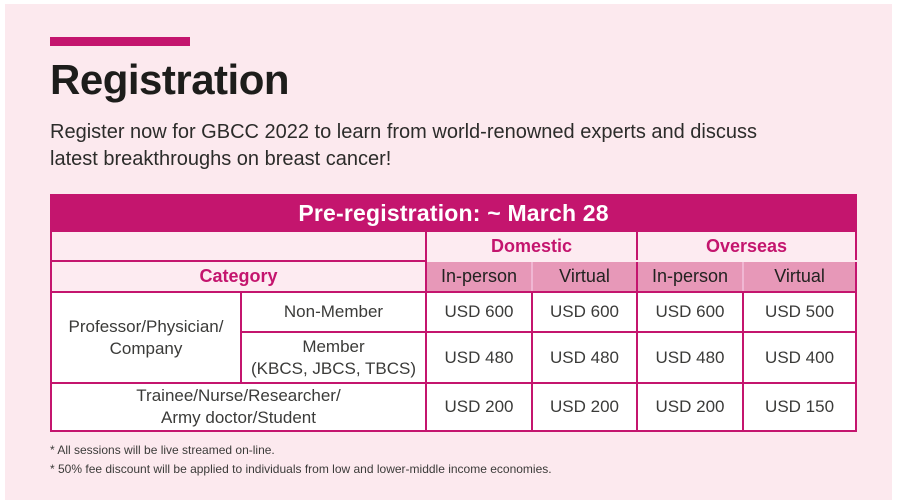  Describe the element at coordinates (799, 312) in the screenshot. I see `price-cell: USD 500` at that location.